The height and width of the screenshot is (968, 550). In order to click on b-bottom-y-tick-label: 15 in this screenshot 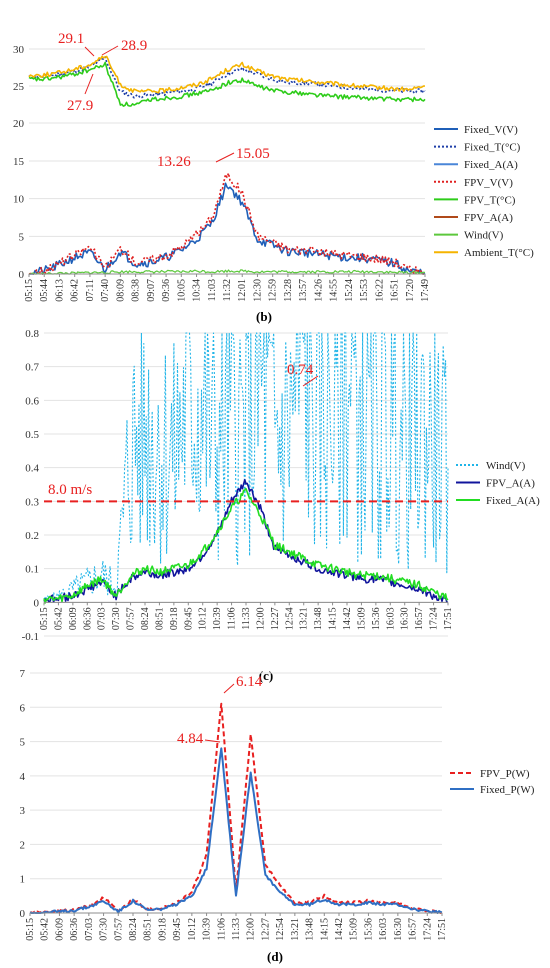, I will do `click(19, 162)`.